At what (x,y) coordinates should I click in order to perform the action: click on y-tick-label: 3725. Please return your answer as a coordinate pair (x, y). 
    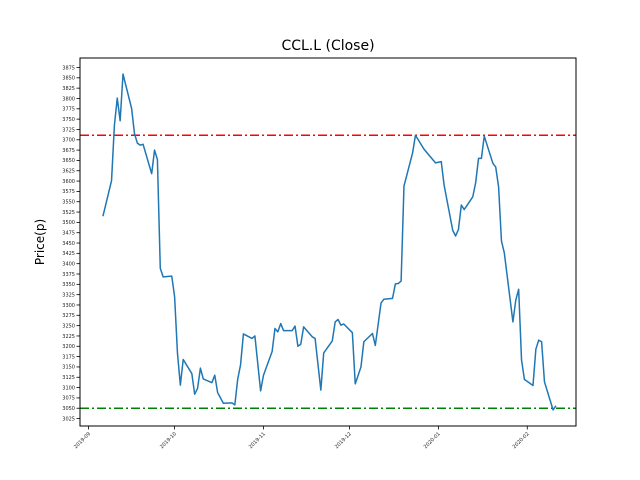
    Looking at the image, I should click on (68, 130).